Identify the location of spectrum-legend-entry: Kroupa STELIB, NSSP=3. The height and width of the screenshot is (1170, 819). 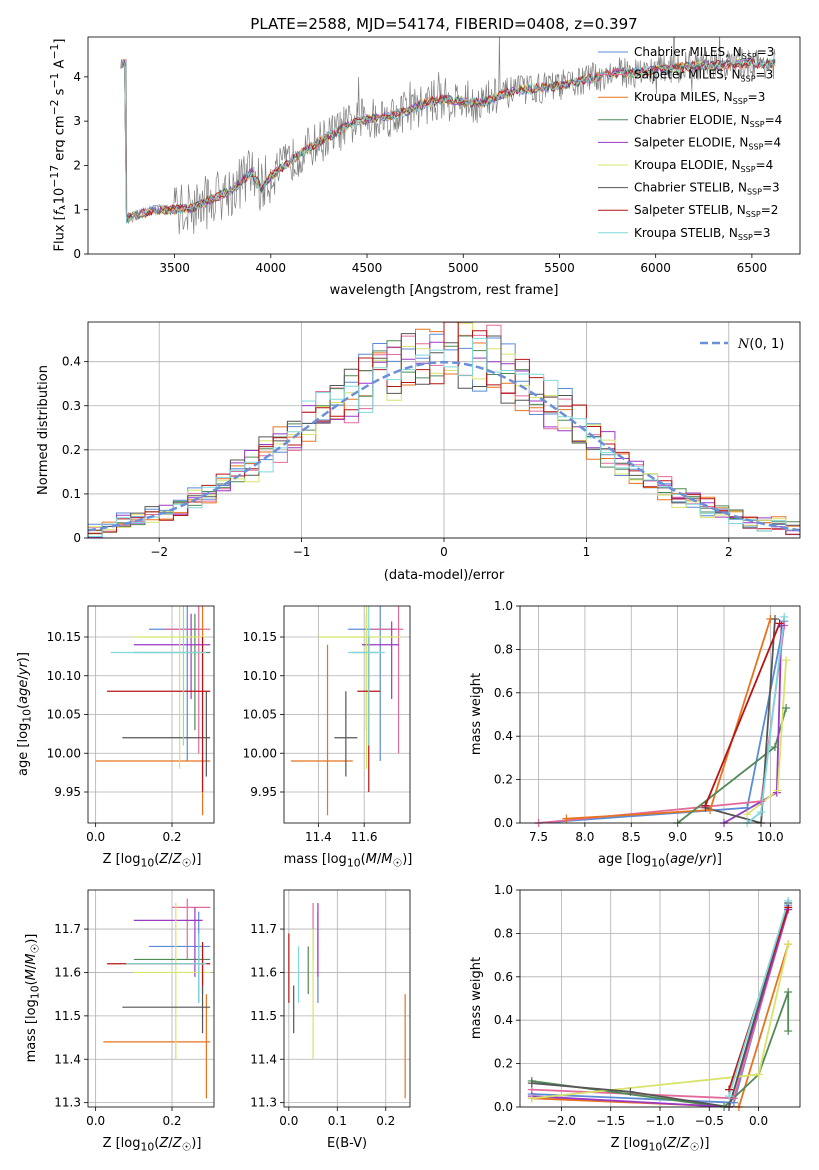
(702, 234).